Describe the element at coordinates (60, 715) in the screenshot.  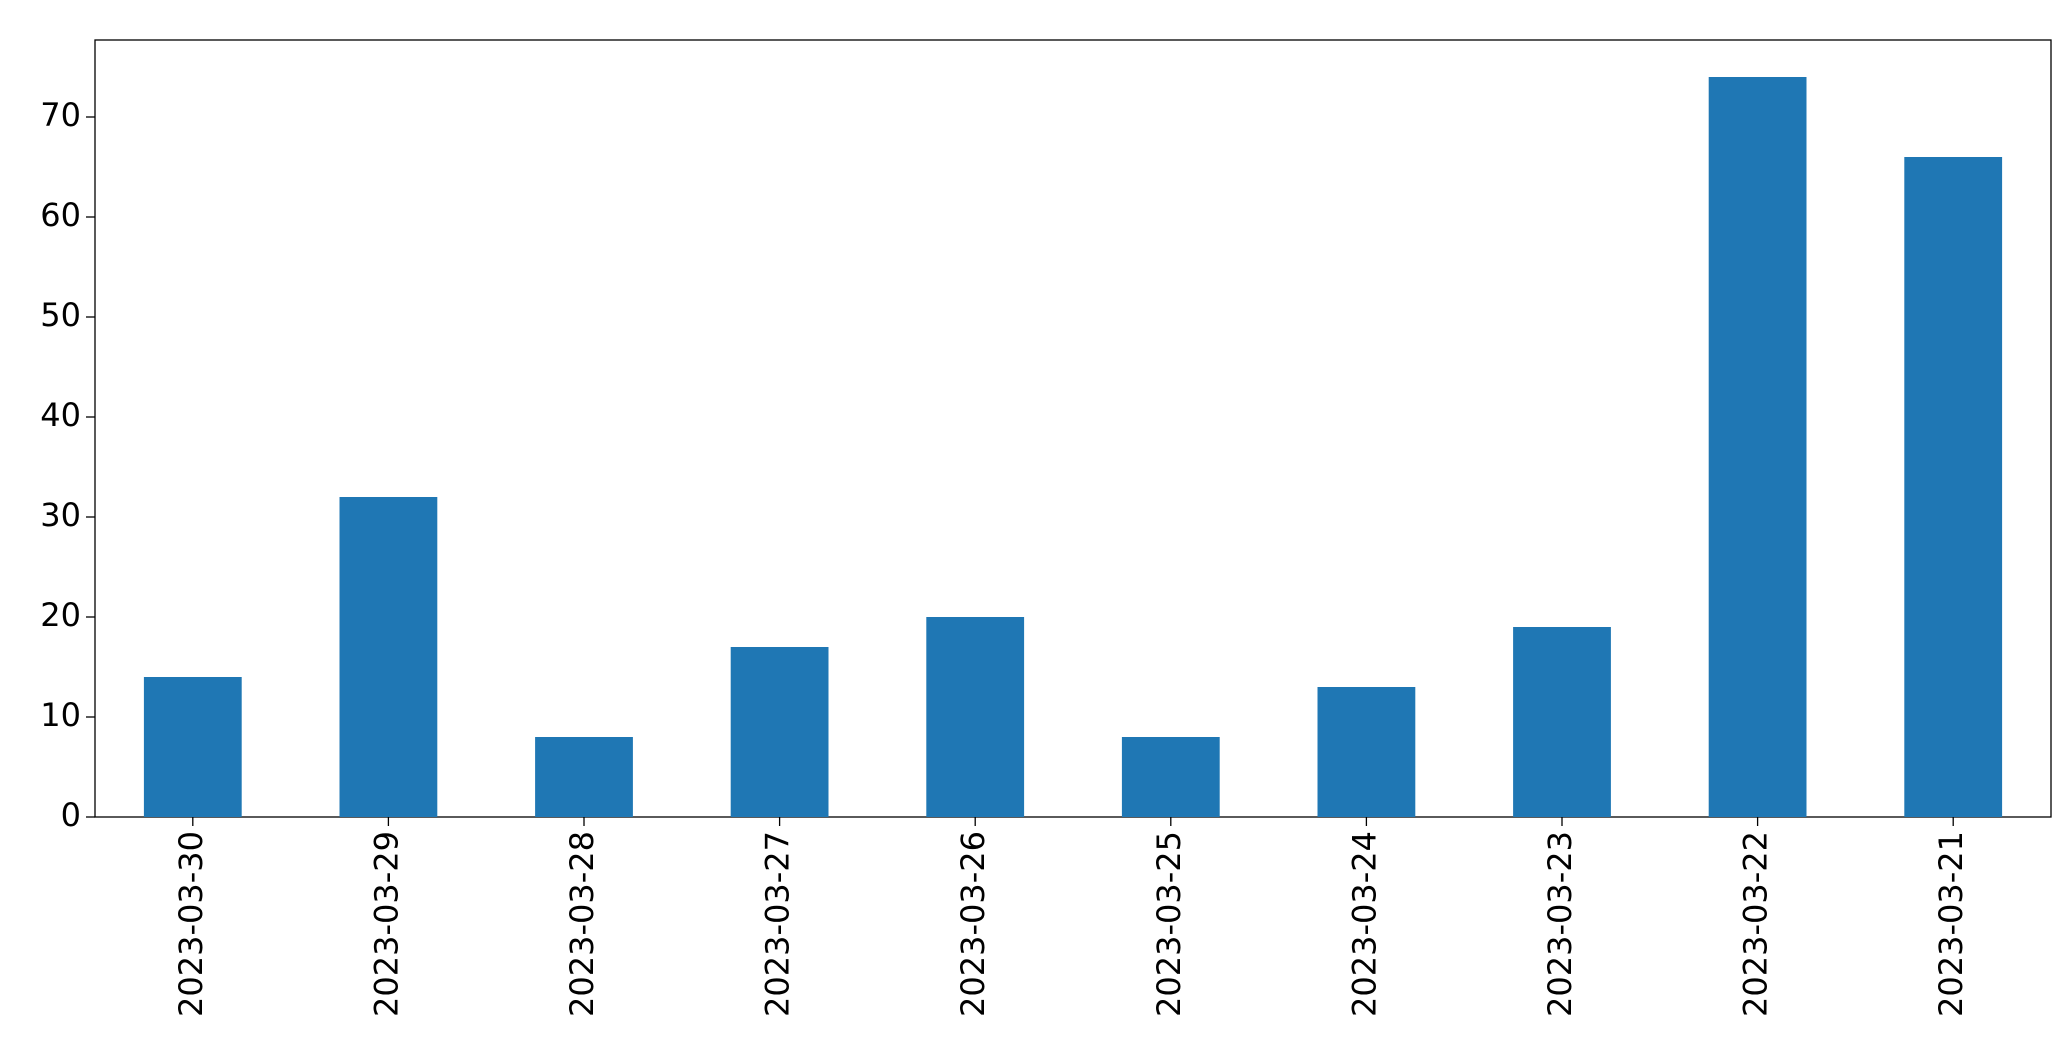
I see `y-tick-label: 10` at that location.